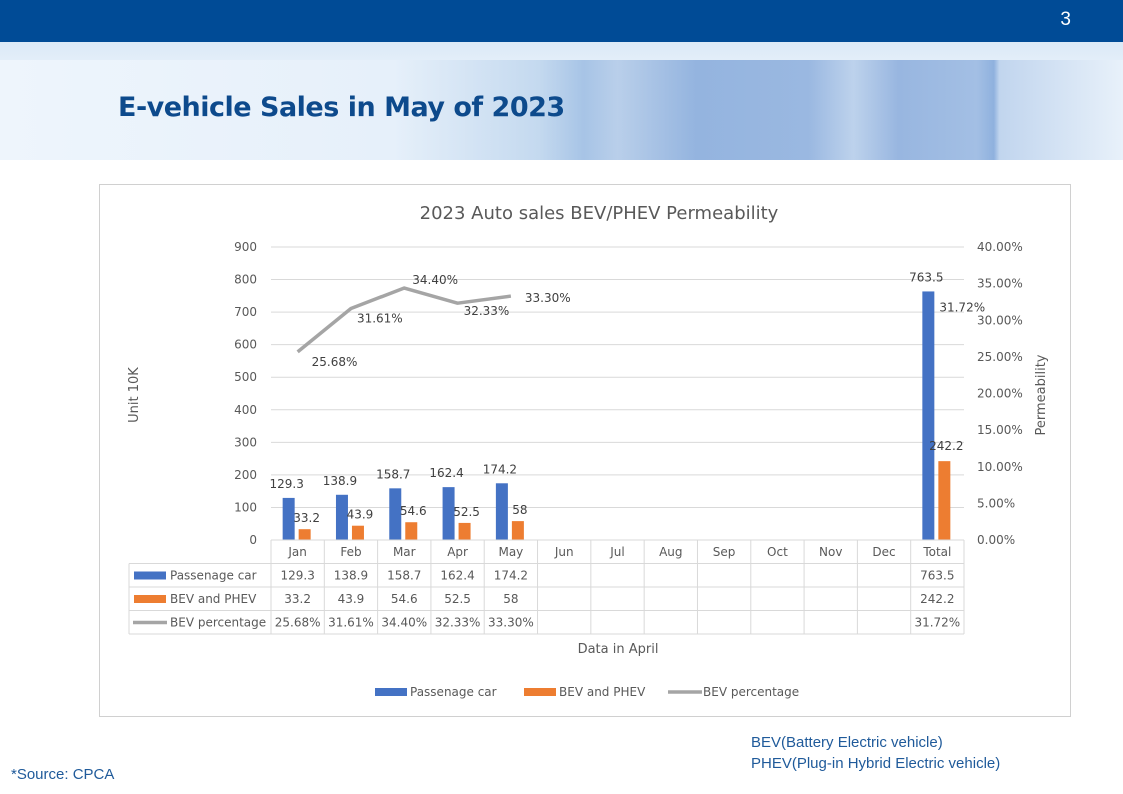 This screenshot has width=1123, height=794. What do you see at coordinates (404, 599) in the screenshot?
I see `table-cell: 54.6` at bounding box center [404, 599].